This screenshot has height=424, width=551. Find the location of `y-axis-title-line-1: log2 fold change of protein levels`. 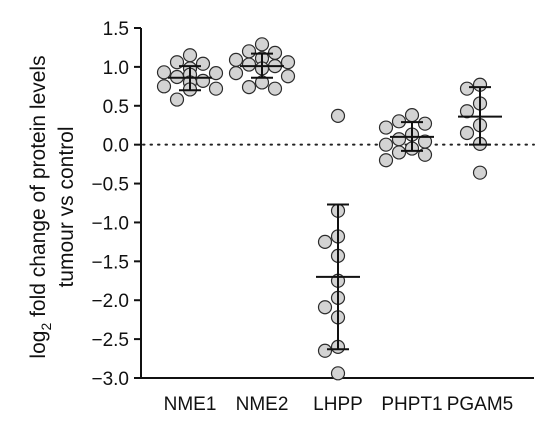

y-axis-title-line-1: log2 fold change of protein levels is located at coordinates (40, 206).